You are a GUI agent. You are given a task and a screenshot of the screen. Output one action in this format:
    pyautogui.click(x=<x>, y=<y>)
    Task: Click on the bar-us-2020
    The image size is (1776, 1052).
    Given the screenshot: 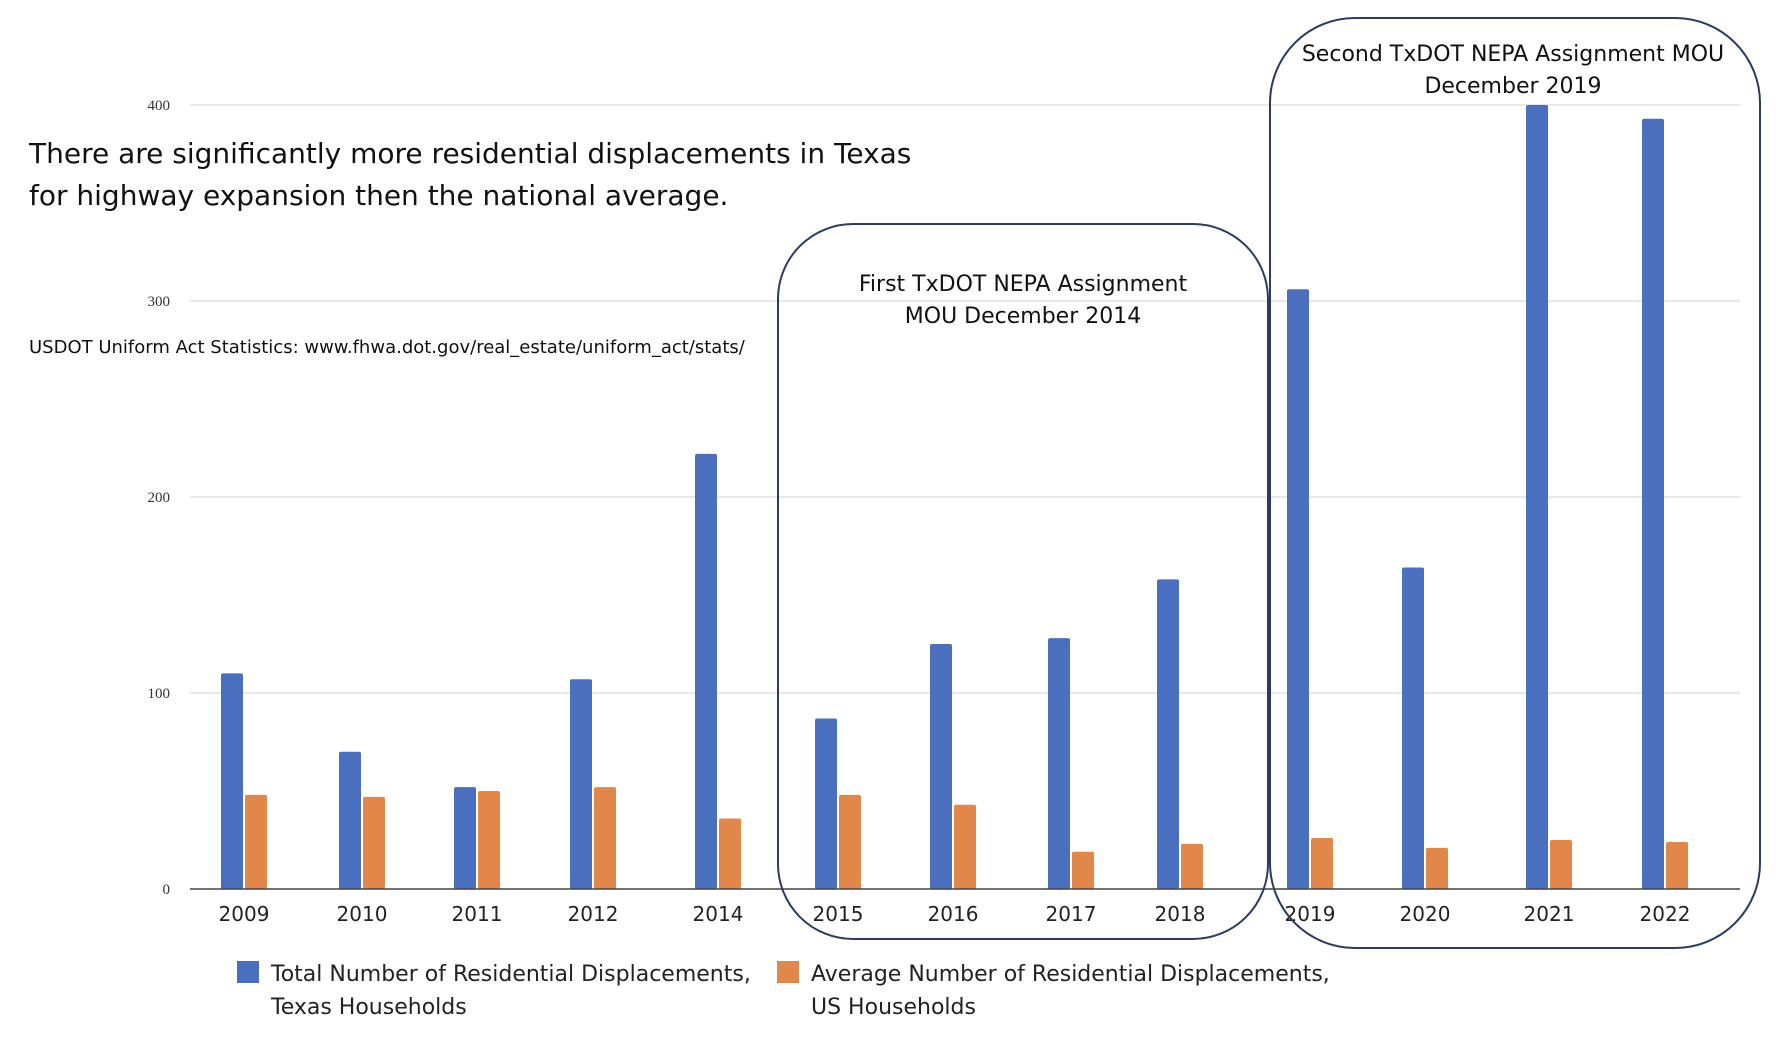 What is the action you would take?
    pyautogui.click(x=1437, y=868)
    